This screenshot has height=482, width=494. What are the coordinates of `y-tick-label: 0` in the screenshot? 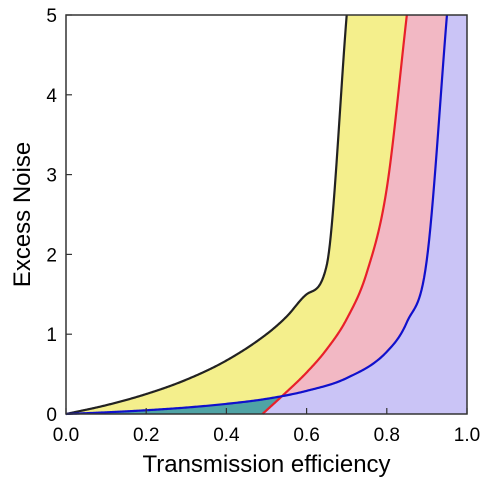 It's located at (51, 415).